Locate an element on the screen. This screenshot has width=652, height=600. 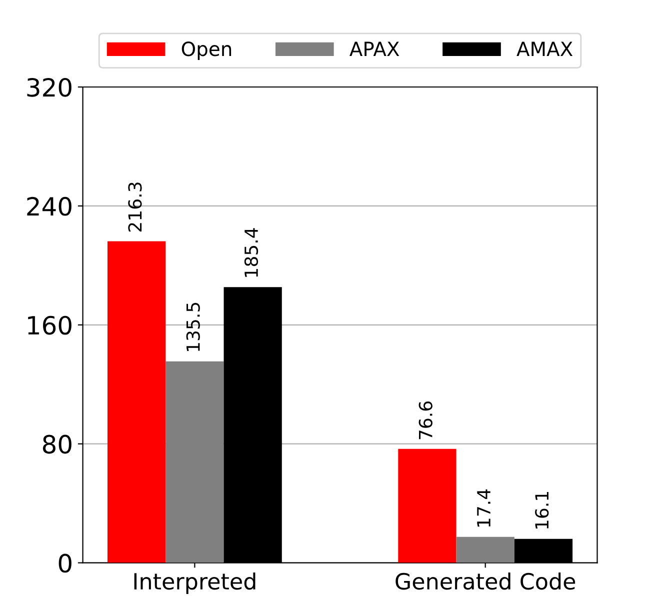
data-label: 17.4 is located at coordinates (483, 508).